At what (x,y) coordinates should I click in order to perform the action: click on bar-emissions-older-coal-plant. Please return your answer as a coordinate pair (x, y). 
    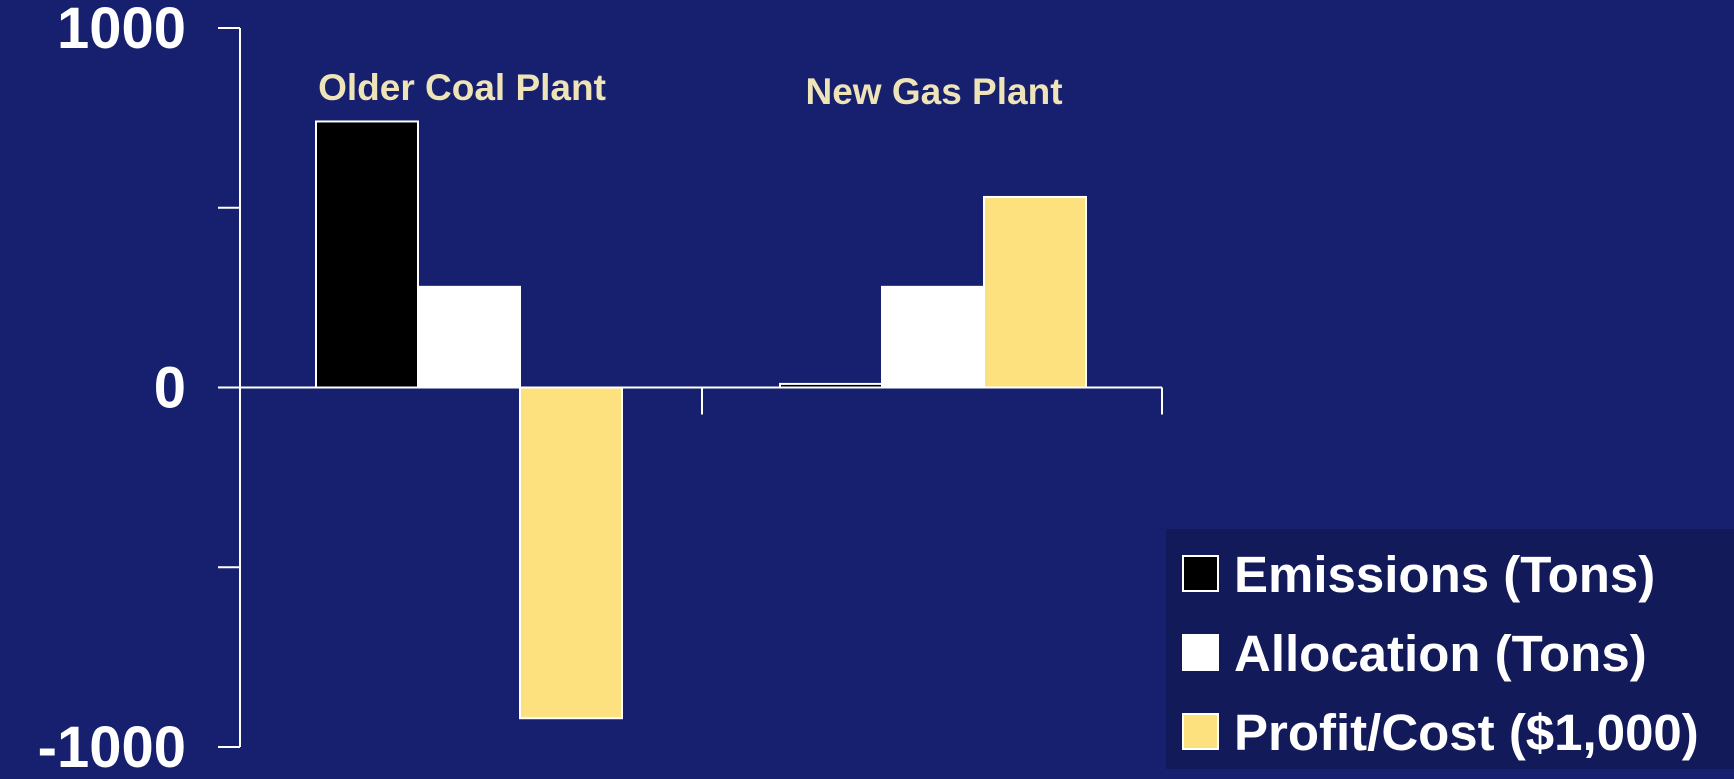
    Looking at the image, I should click on (367, 254).